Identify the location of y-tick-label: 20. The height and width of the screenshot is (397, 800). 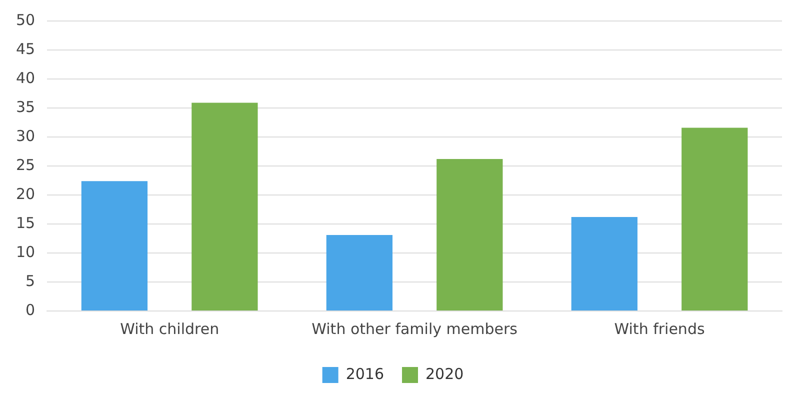
(26, 193).